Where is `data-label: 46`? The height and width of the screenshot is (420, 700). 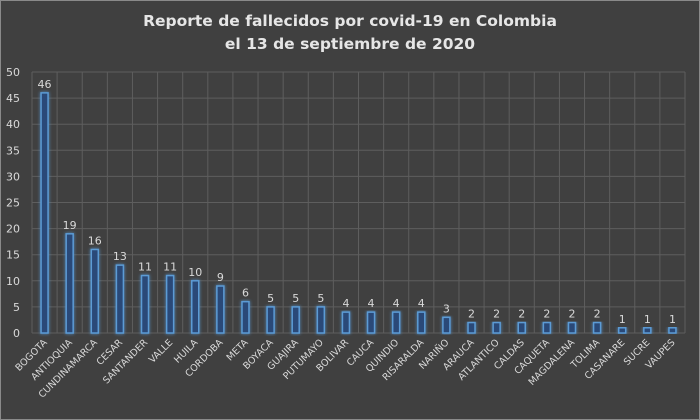
data-label: 46 is located at coordinates (45, 84).